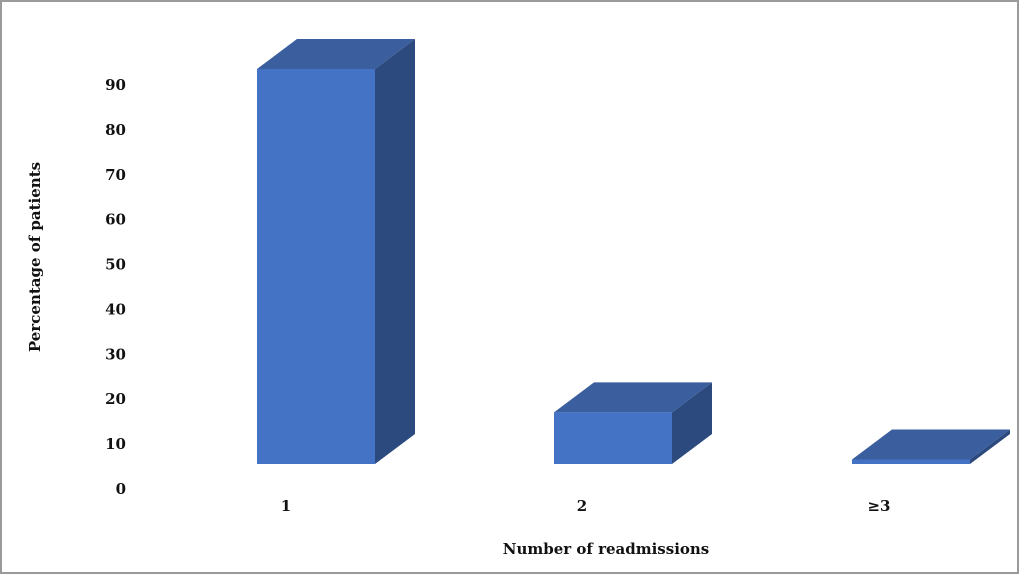  What do you see at coordinates (115, 265) in the screenshot?
I see `y-tick-label: 50` at bounding box center [115, 265].